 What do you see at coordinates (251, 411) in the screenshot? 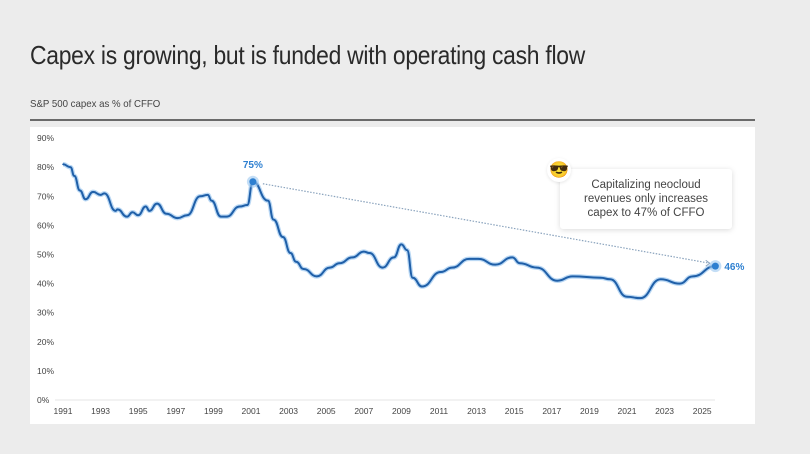
I see `x-tick-label: 2001` at bounding box center [251, 411].